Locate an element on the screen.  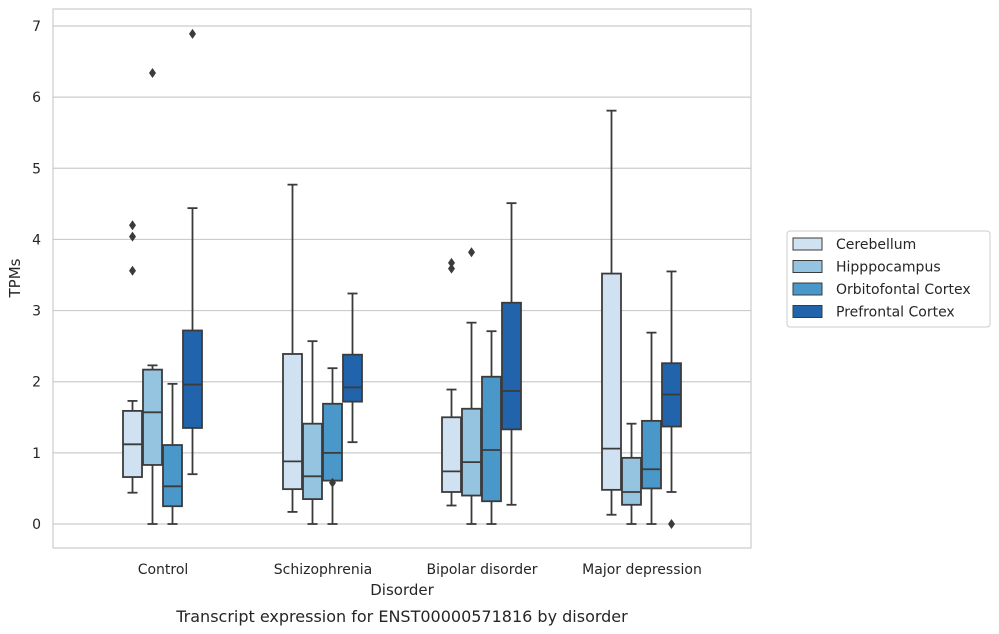
legend-label-hipppocampus: Hipppocampus is located at coordinates (888, 268).